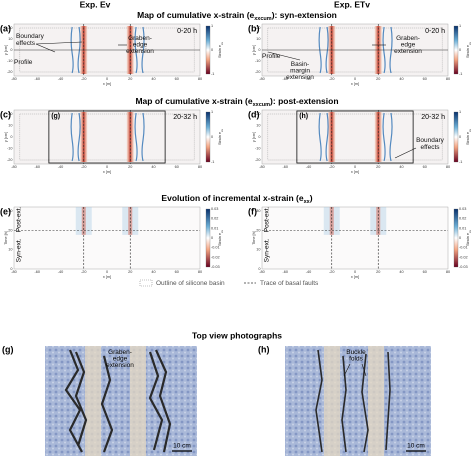 This screenshot has height=457, width=474. I want to click on colorbar-tick-label: 1, so click(212, 112).